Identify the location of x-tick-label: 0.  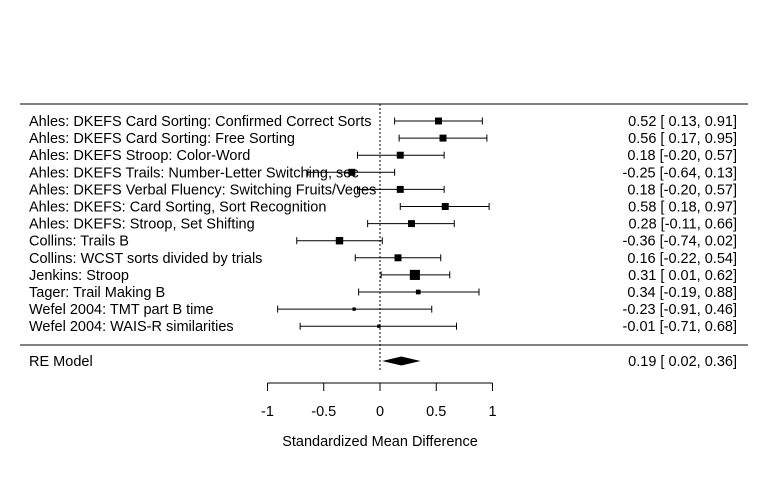
(380, 412).